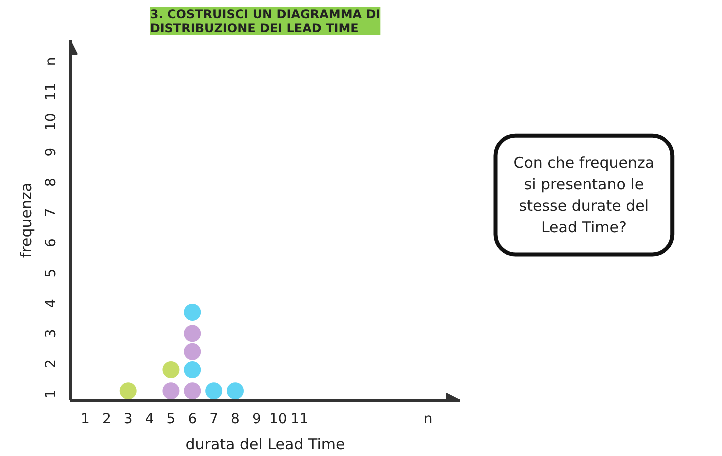  What do you see at coordinates (257, 420) in the screenshot?
I see `x-tick-label: 9` at bounding box center [257, 420].